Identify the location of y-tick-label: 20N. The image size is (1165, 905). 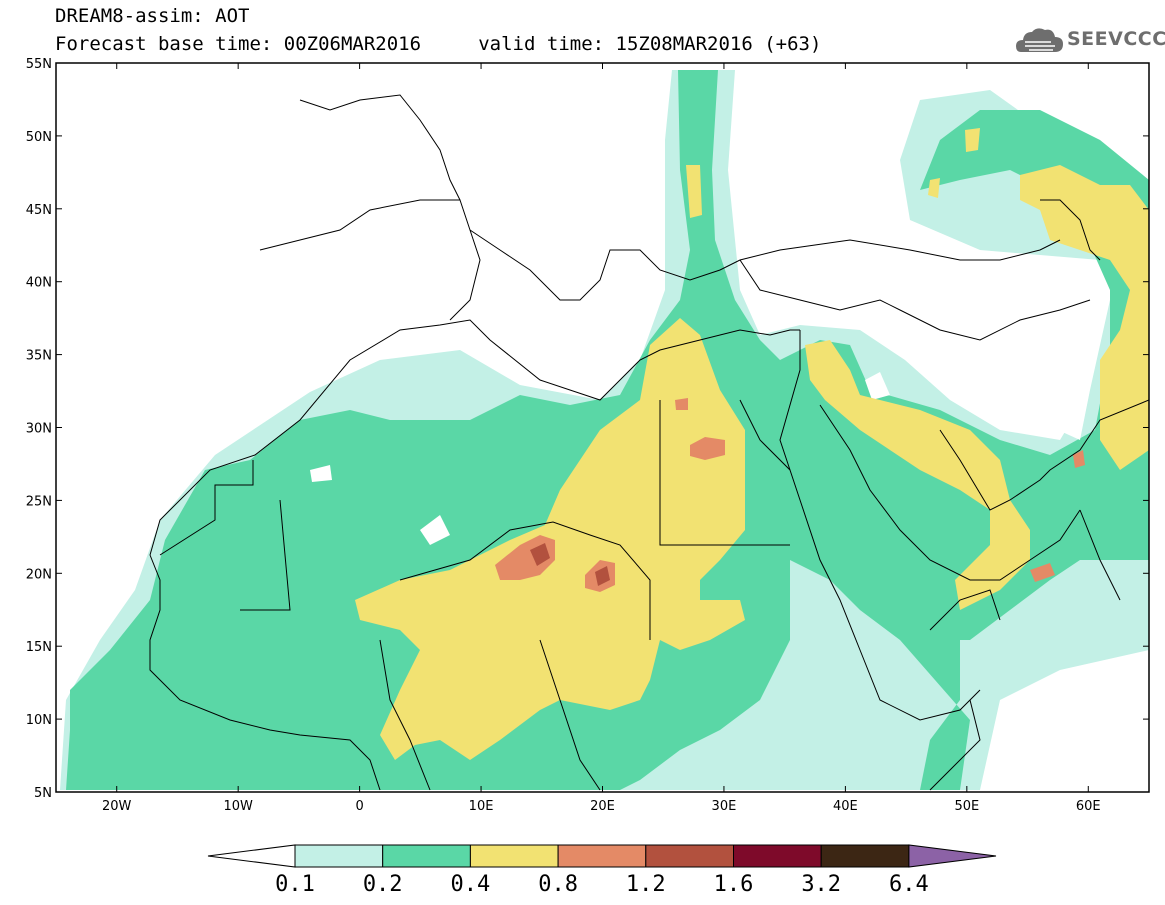
(39, 574).